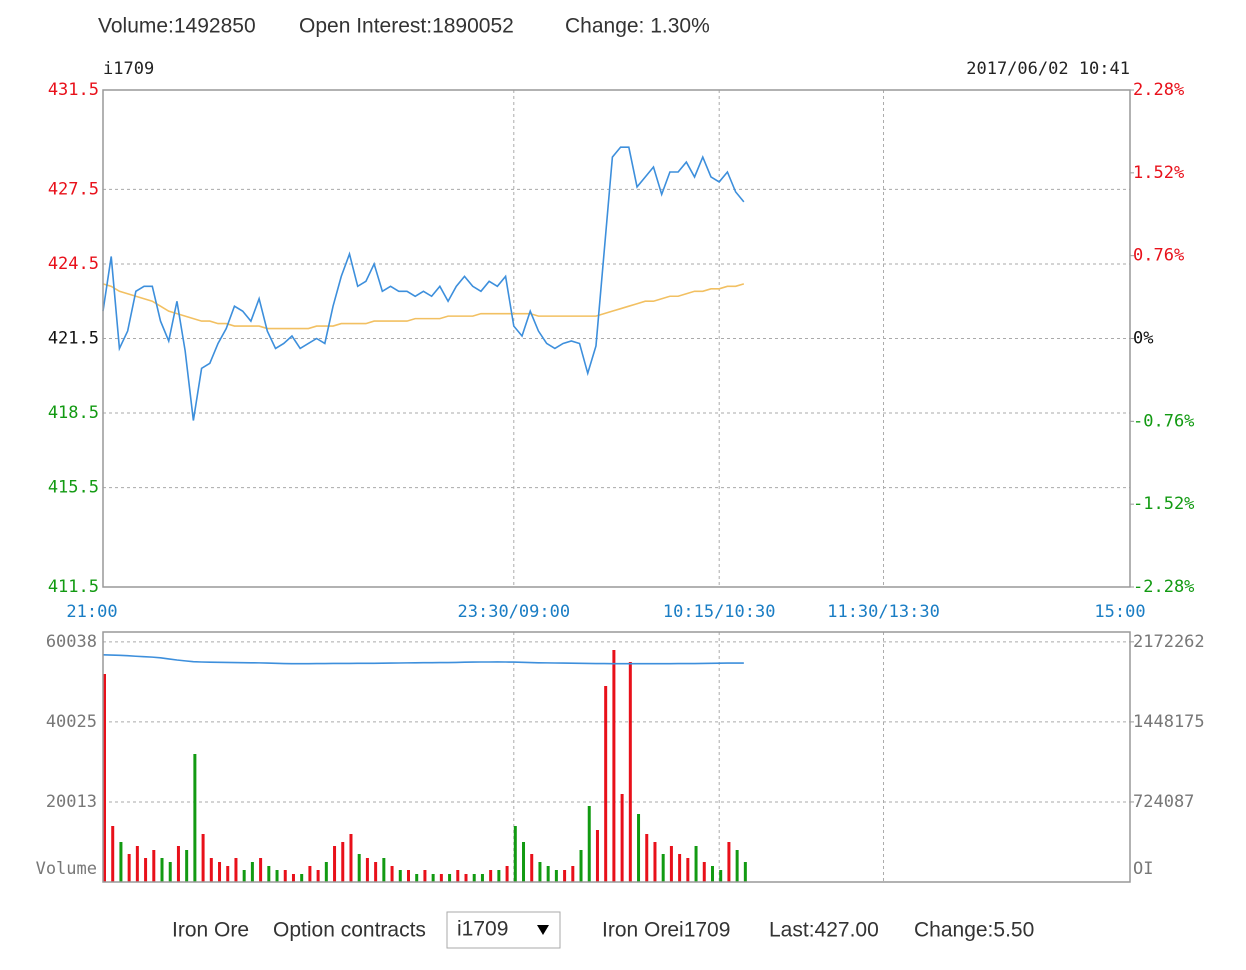  Describe the element at coordinates (824, 930) in the screenshot. I see `last-price: Last:427.00` at that location.